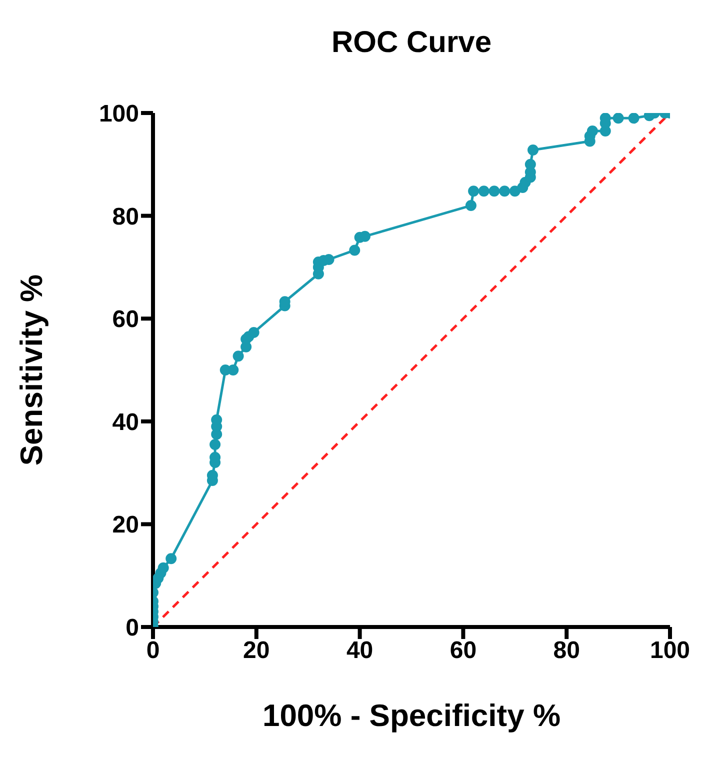  What do you see at coordinates (125, 320) in the screenshot?
I see `y-tick-label: 60` at bounding box center [125, 320].